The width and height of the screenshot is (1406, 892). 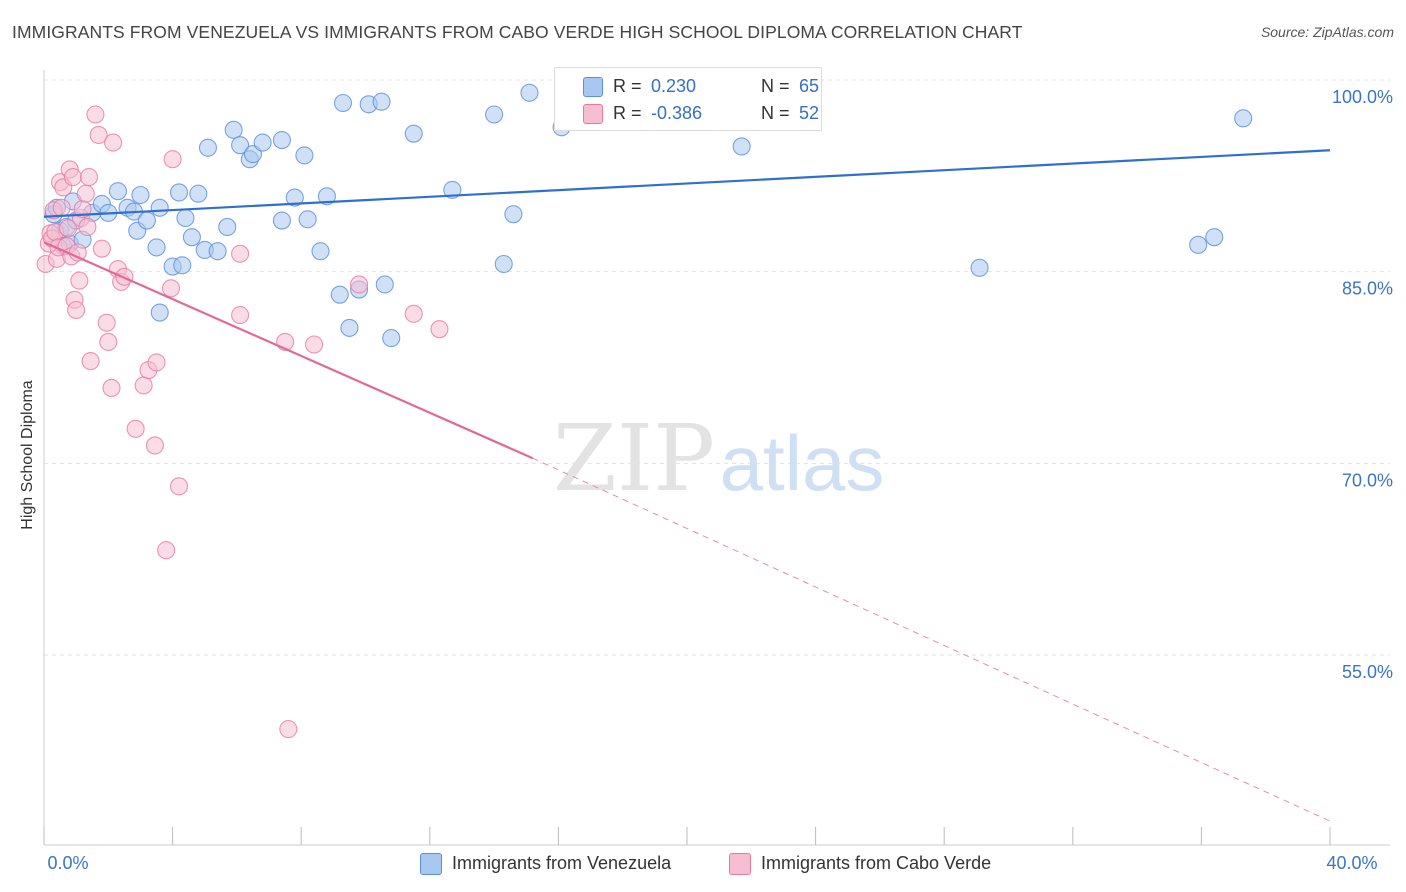 What do you see at coordinates (674, 86) in the screenshot?
I see `legend-r-value: 0.230` at bounding box center [674, 86].